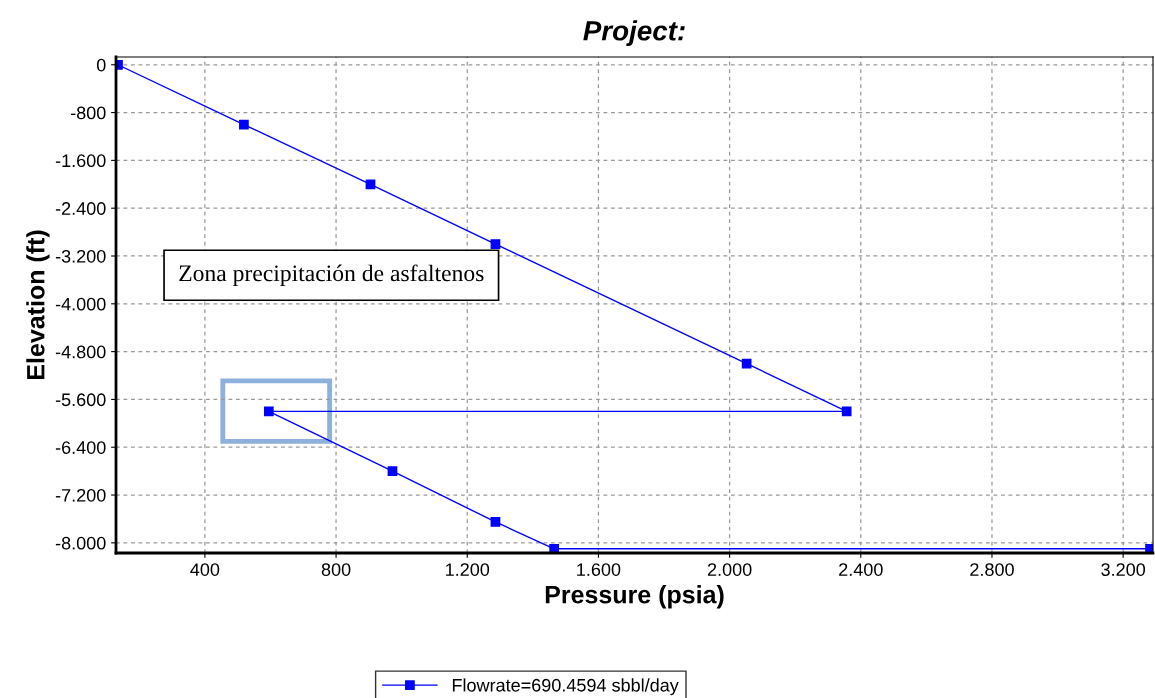  I want to click on y-tick-label: -1.600, so click(80, 161).